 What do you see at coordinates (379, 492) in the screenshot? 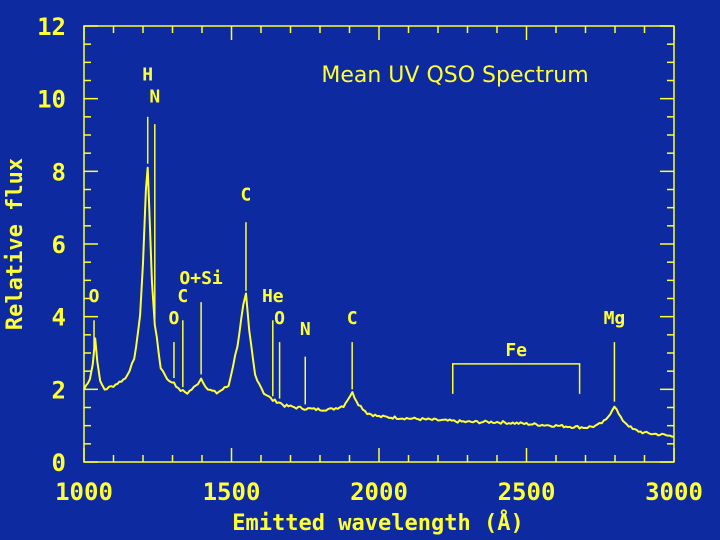
I see `x-tick-label: 2000` at bounding box center [379, 492].